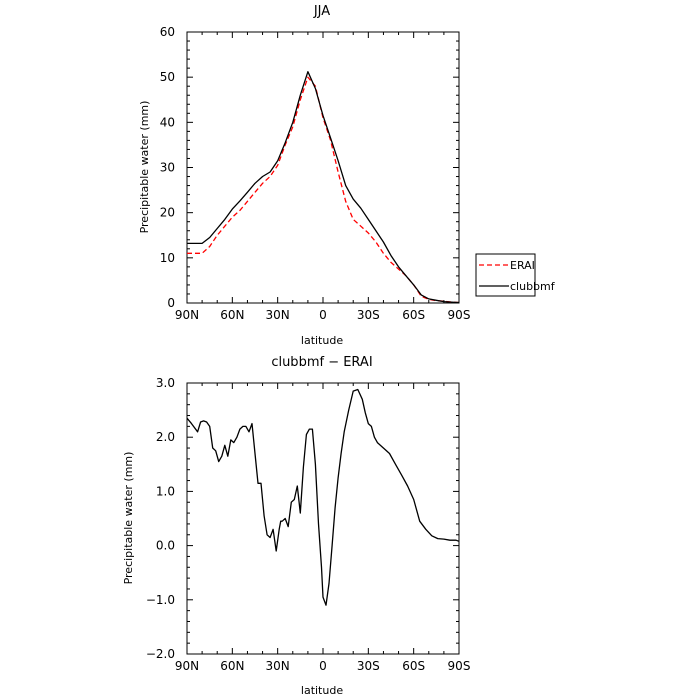 This screenshot has width=700, height=700. I want to click on top-y-tick-label: 0, so click(171, 303).